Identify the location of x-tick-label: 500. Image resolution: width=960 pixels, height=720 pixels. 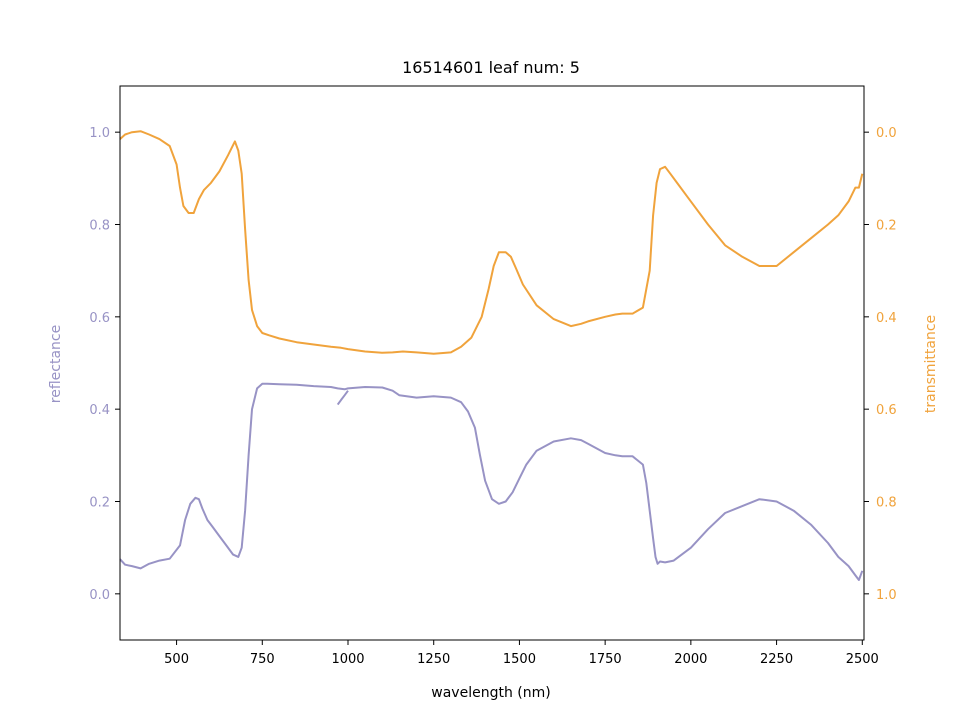
(176, 659).